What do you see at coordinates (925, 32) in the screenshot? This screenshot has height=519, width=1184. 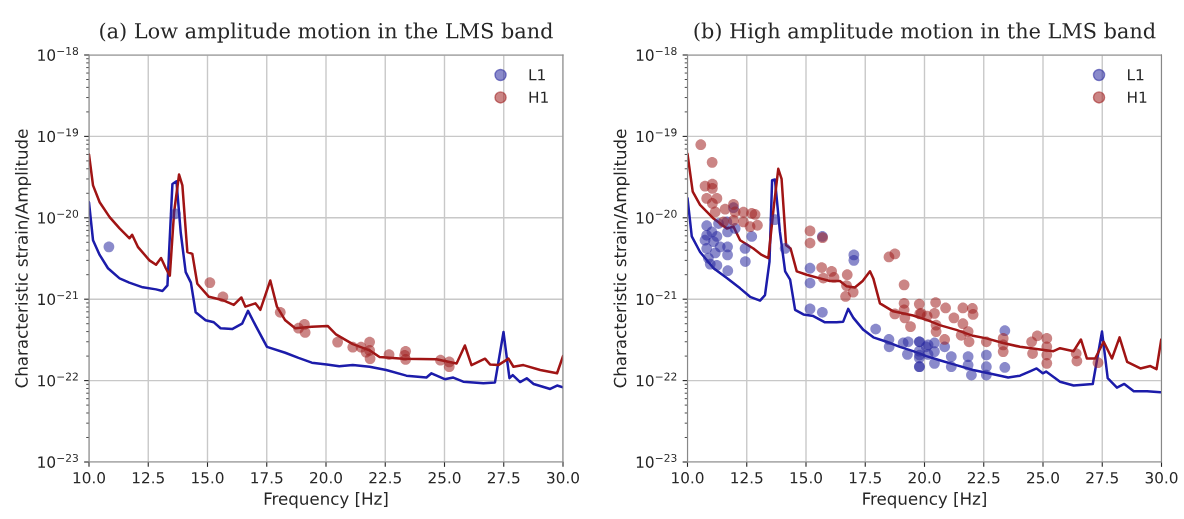 I see `chart-title: (b) High amplitude motion in the LMS band` at bounding box center [925, 32].